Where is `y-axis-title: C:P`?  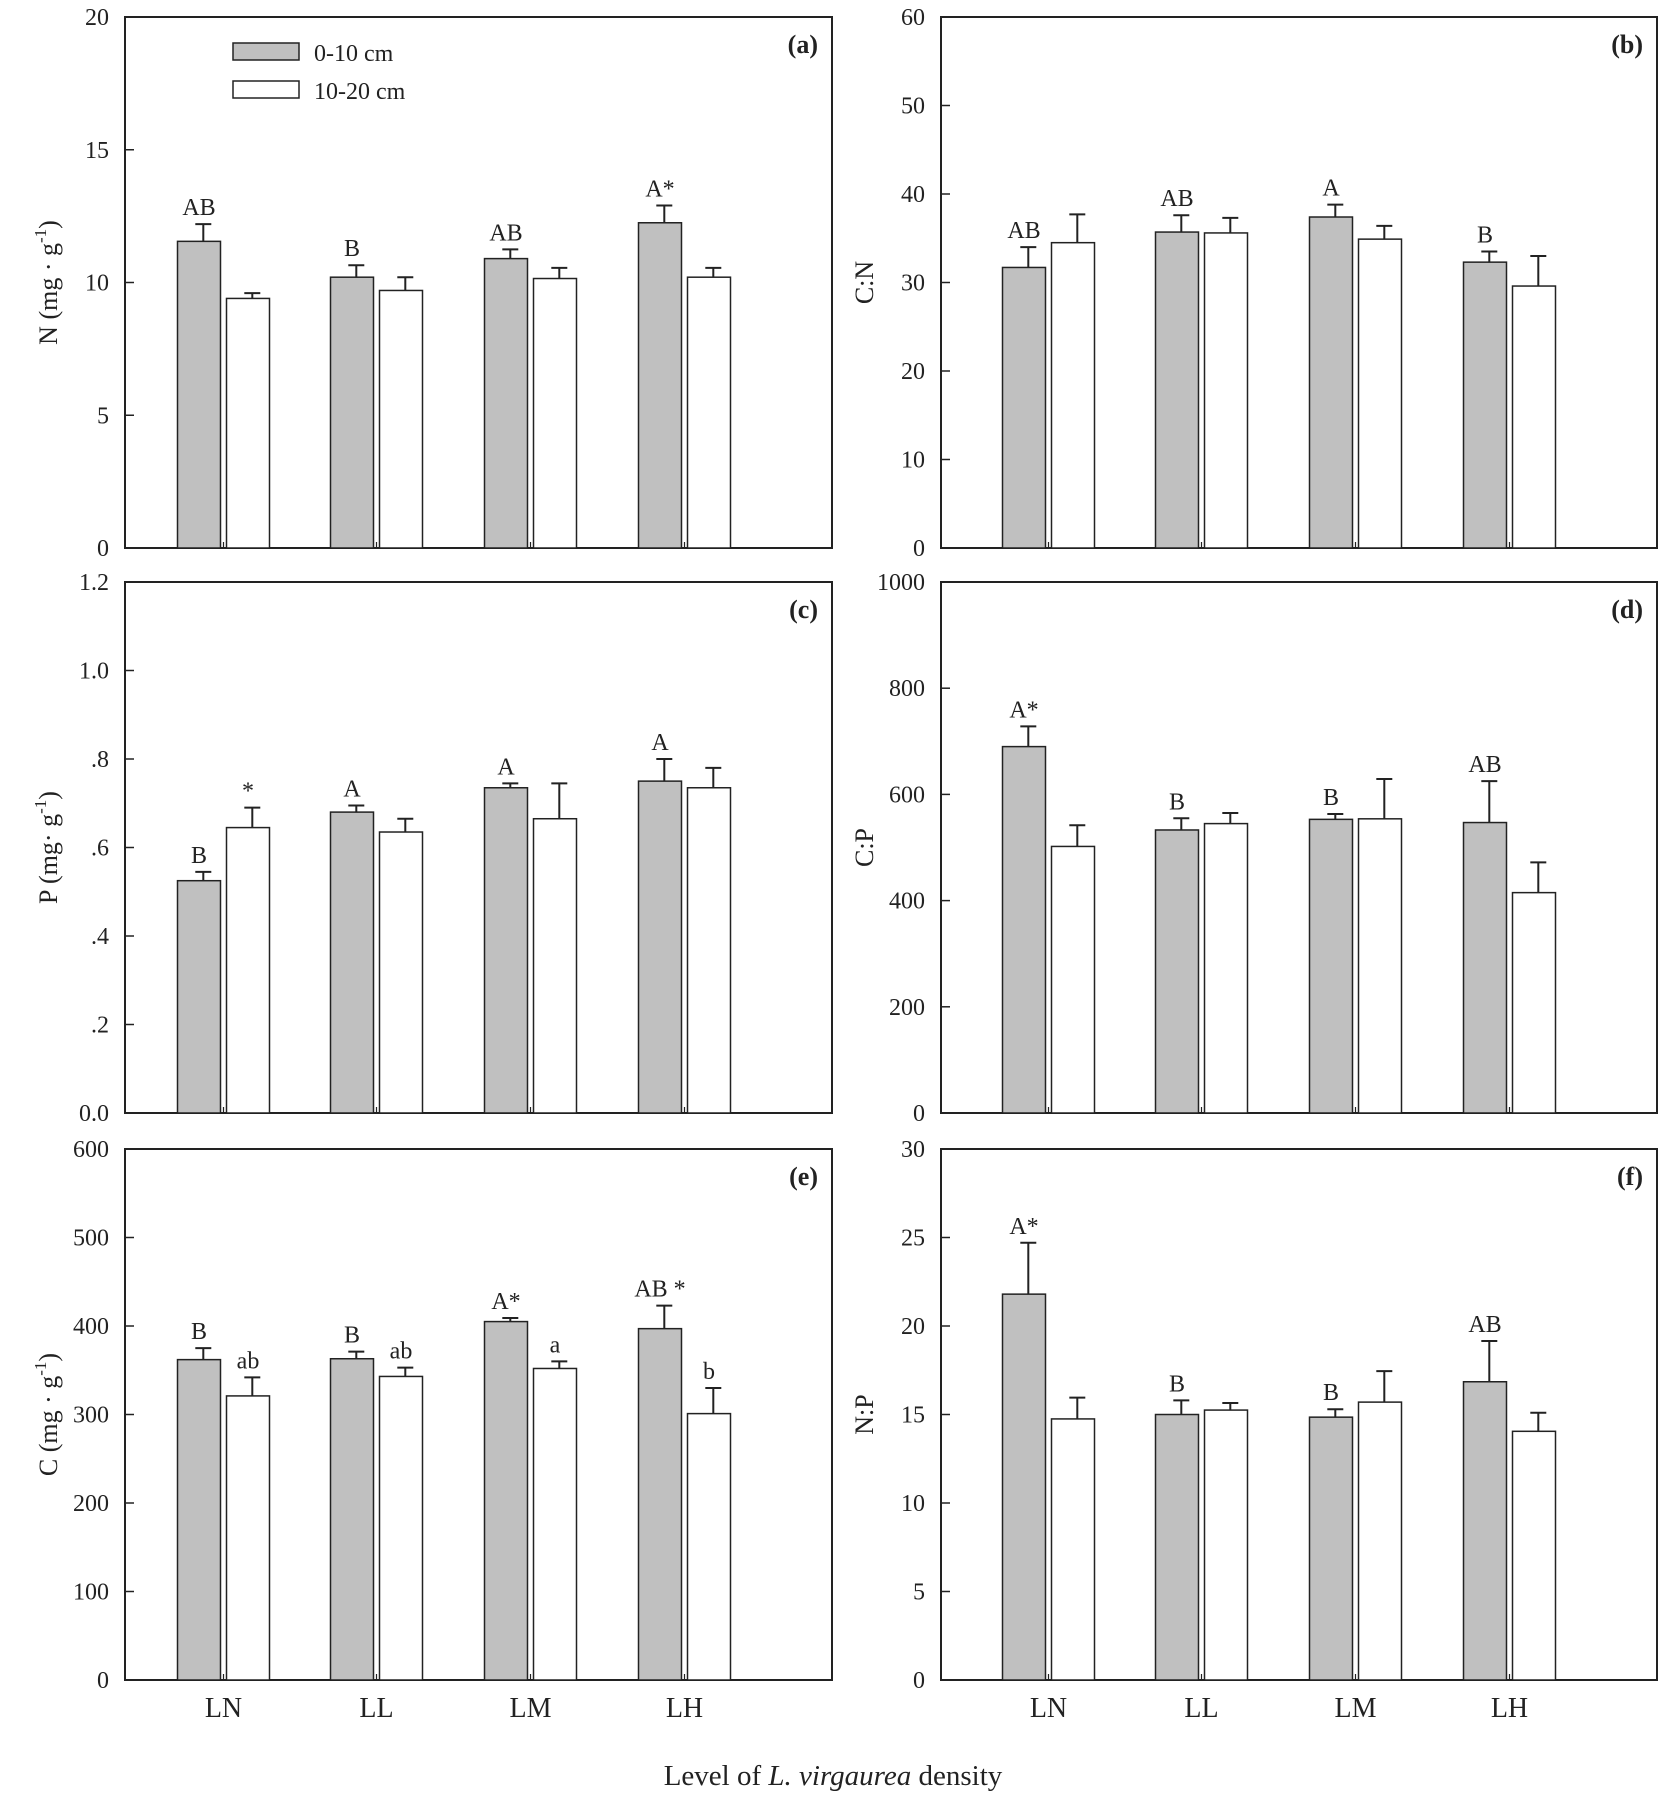 y-axis-title: C:P is located at coordinates (864, 847).